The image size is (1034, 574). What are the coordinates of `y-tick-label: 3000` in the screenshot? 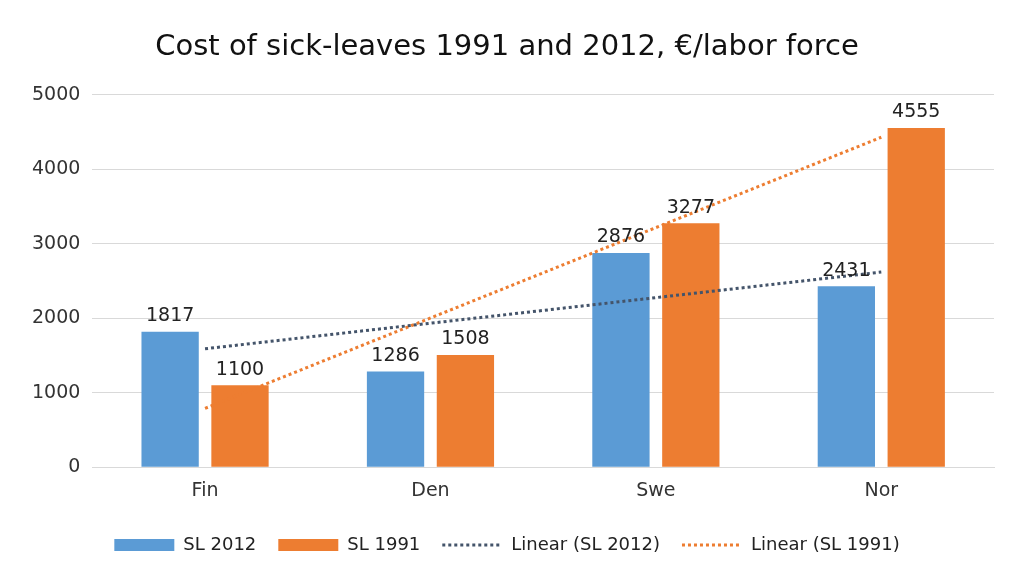 It's located at (56, 241).